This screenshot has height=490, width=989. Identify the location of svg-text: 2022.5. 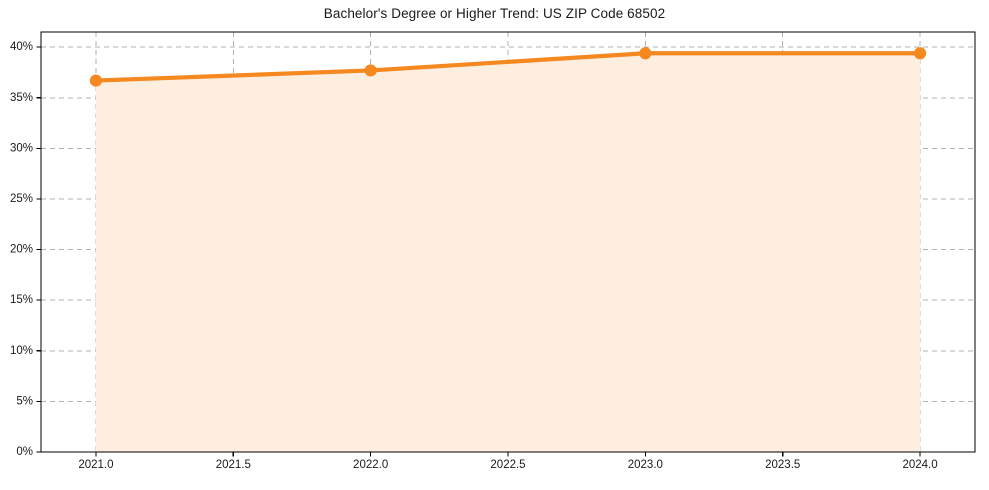
(507, 465).